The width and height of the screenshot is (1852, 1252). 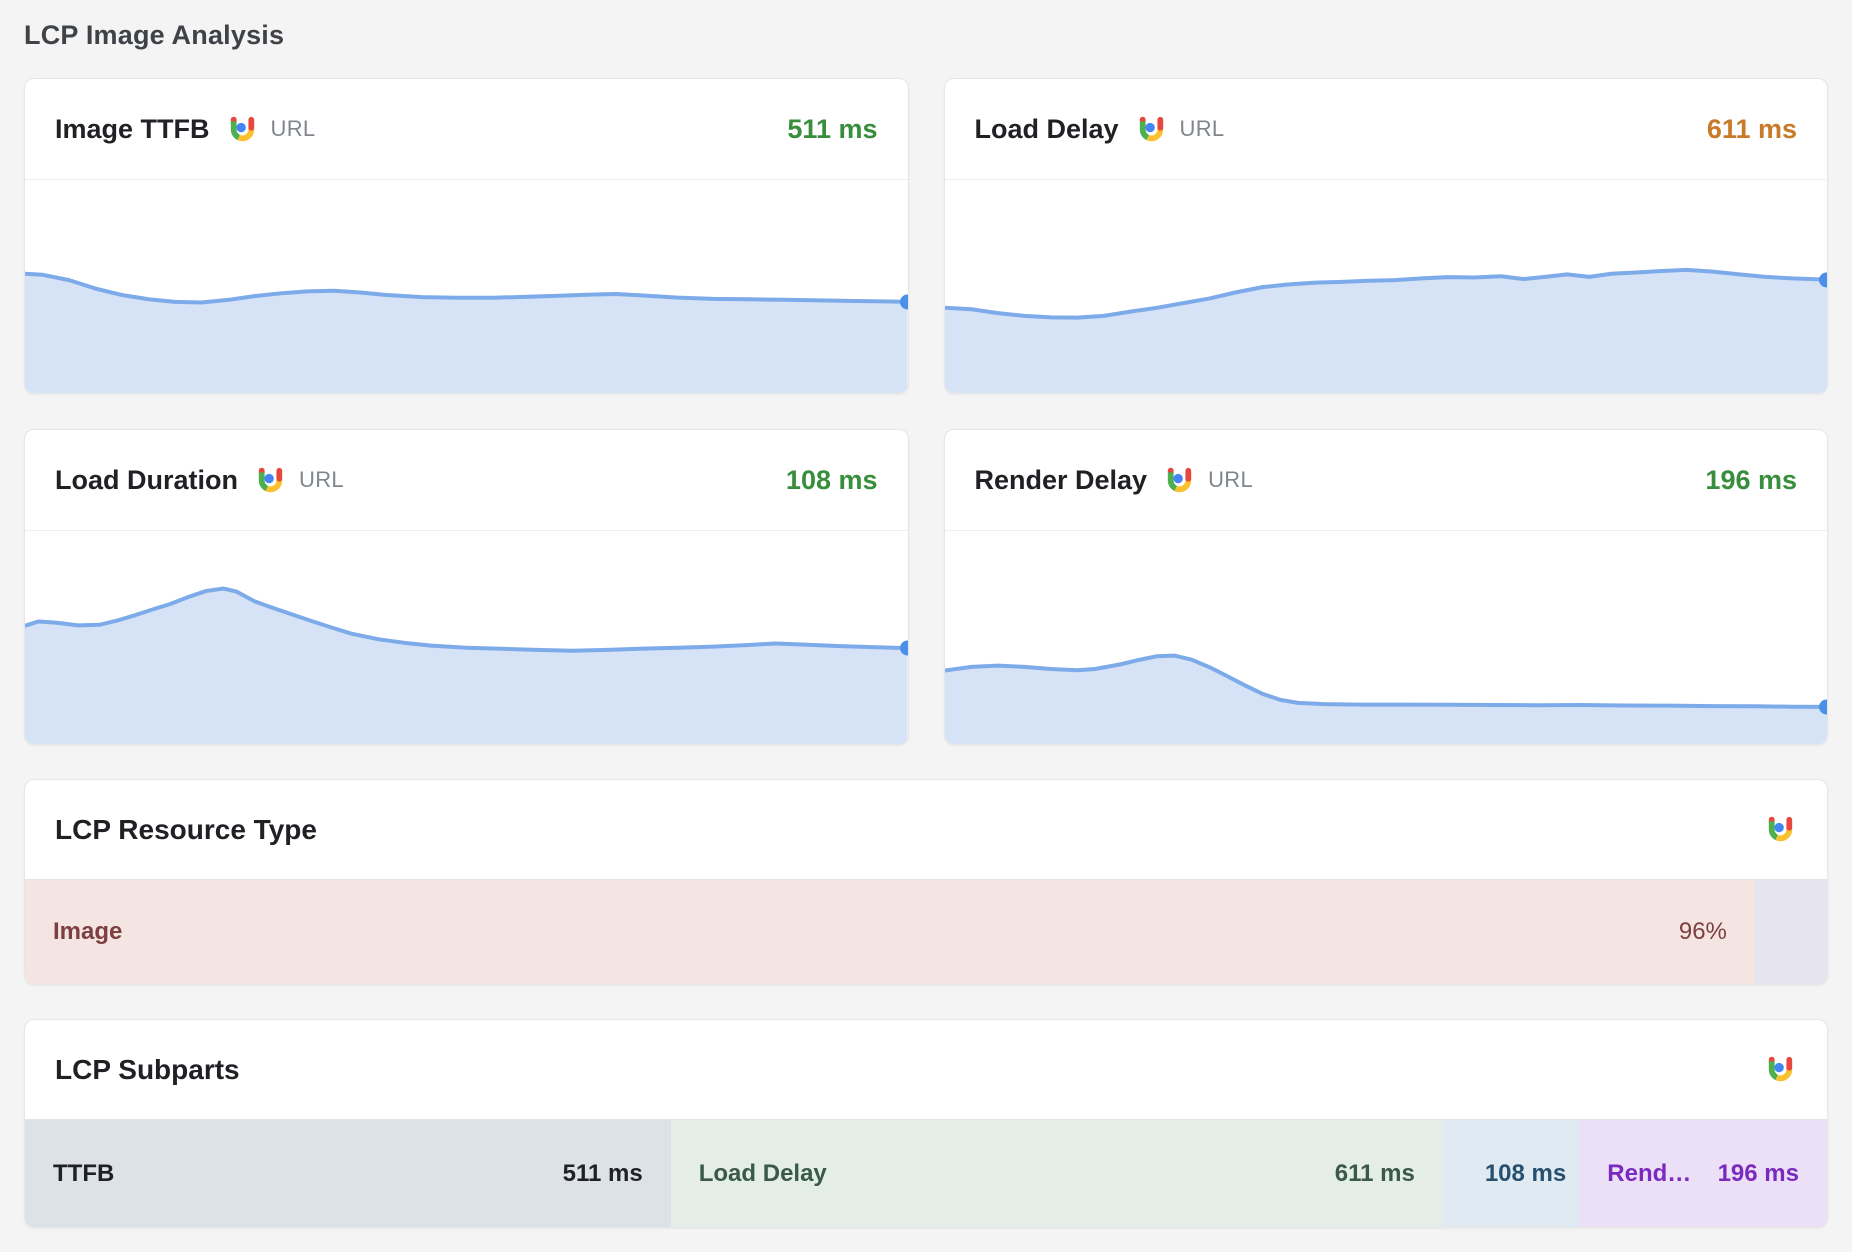 I want to click on metric-card-header: Load Duration URL 108 ms, so click(x=466, y=480).